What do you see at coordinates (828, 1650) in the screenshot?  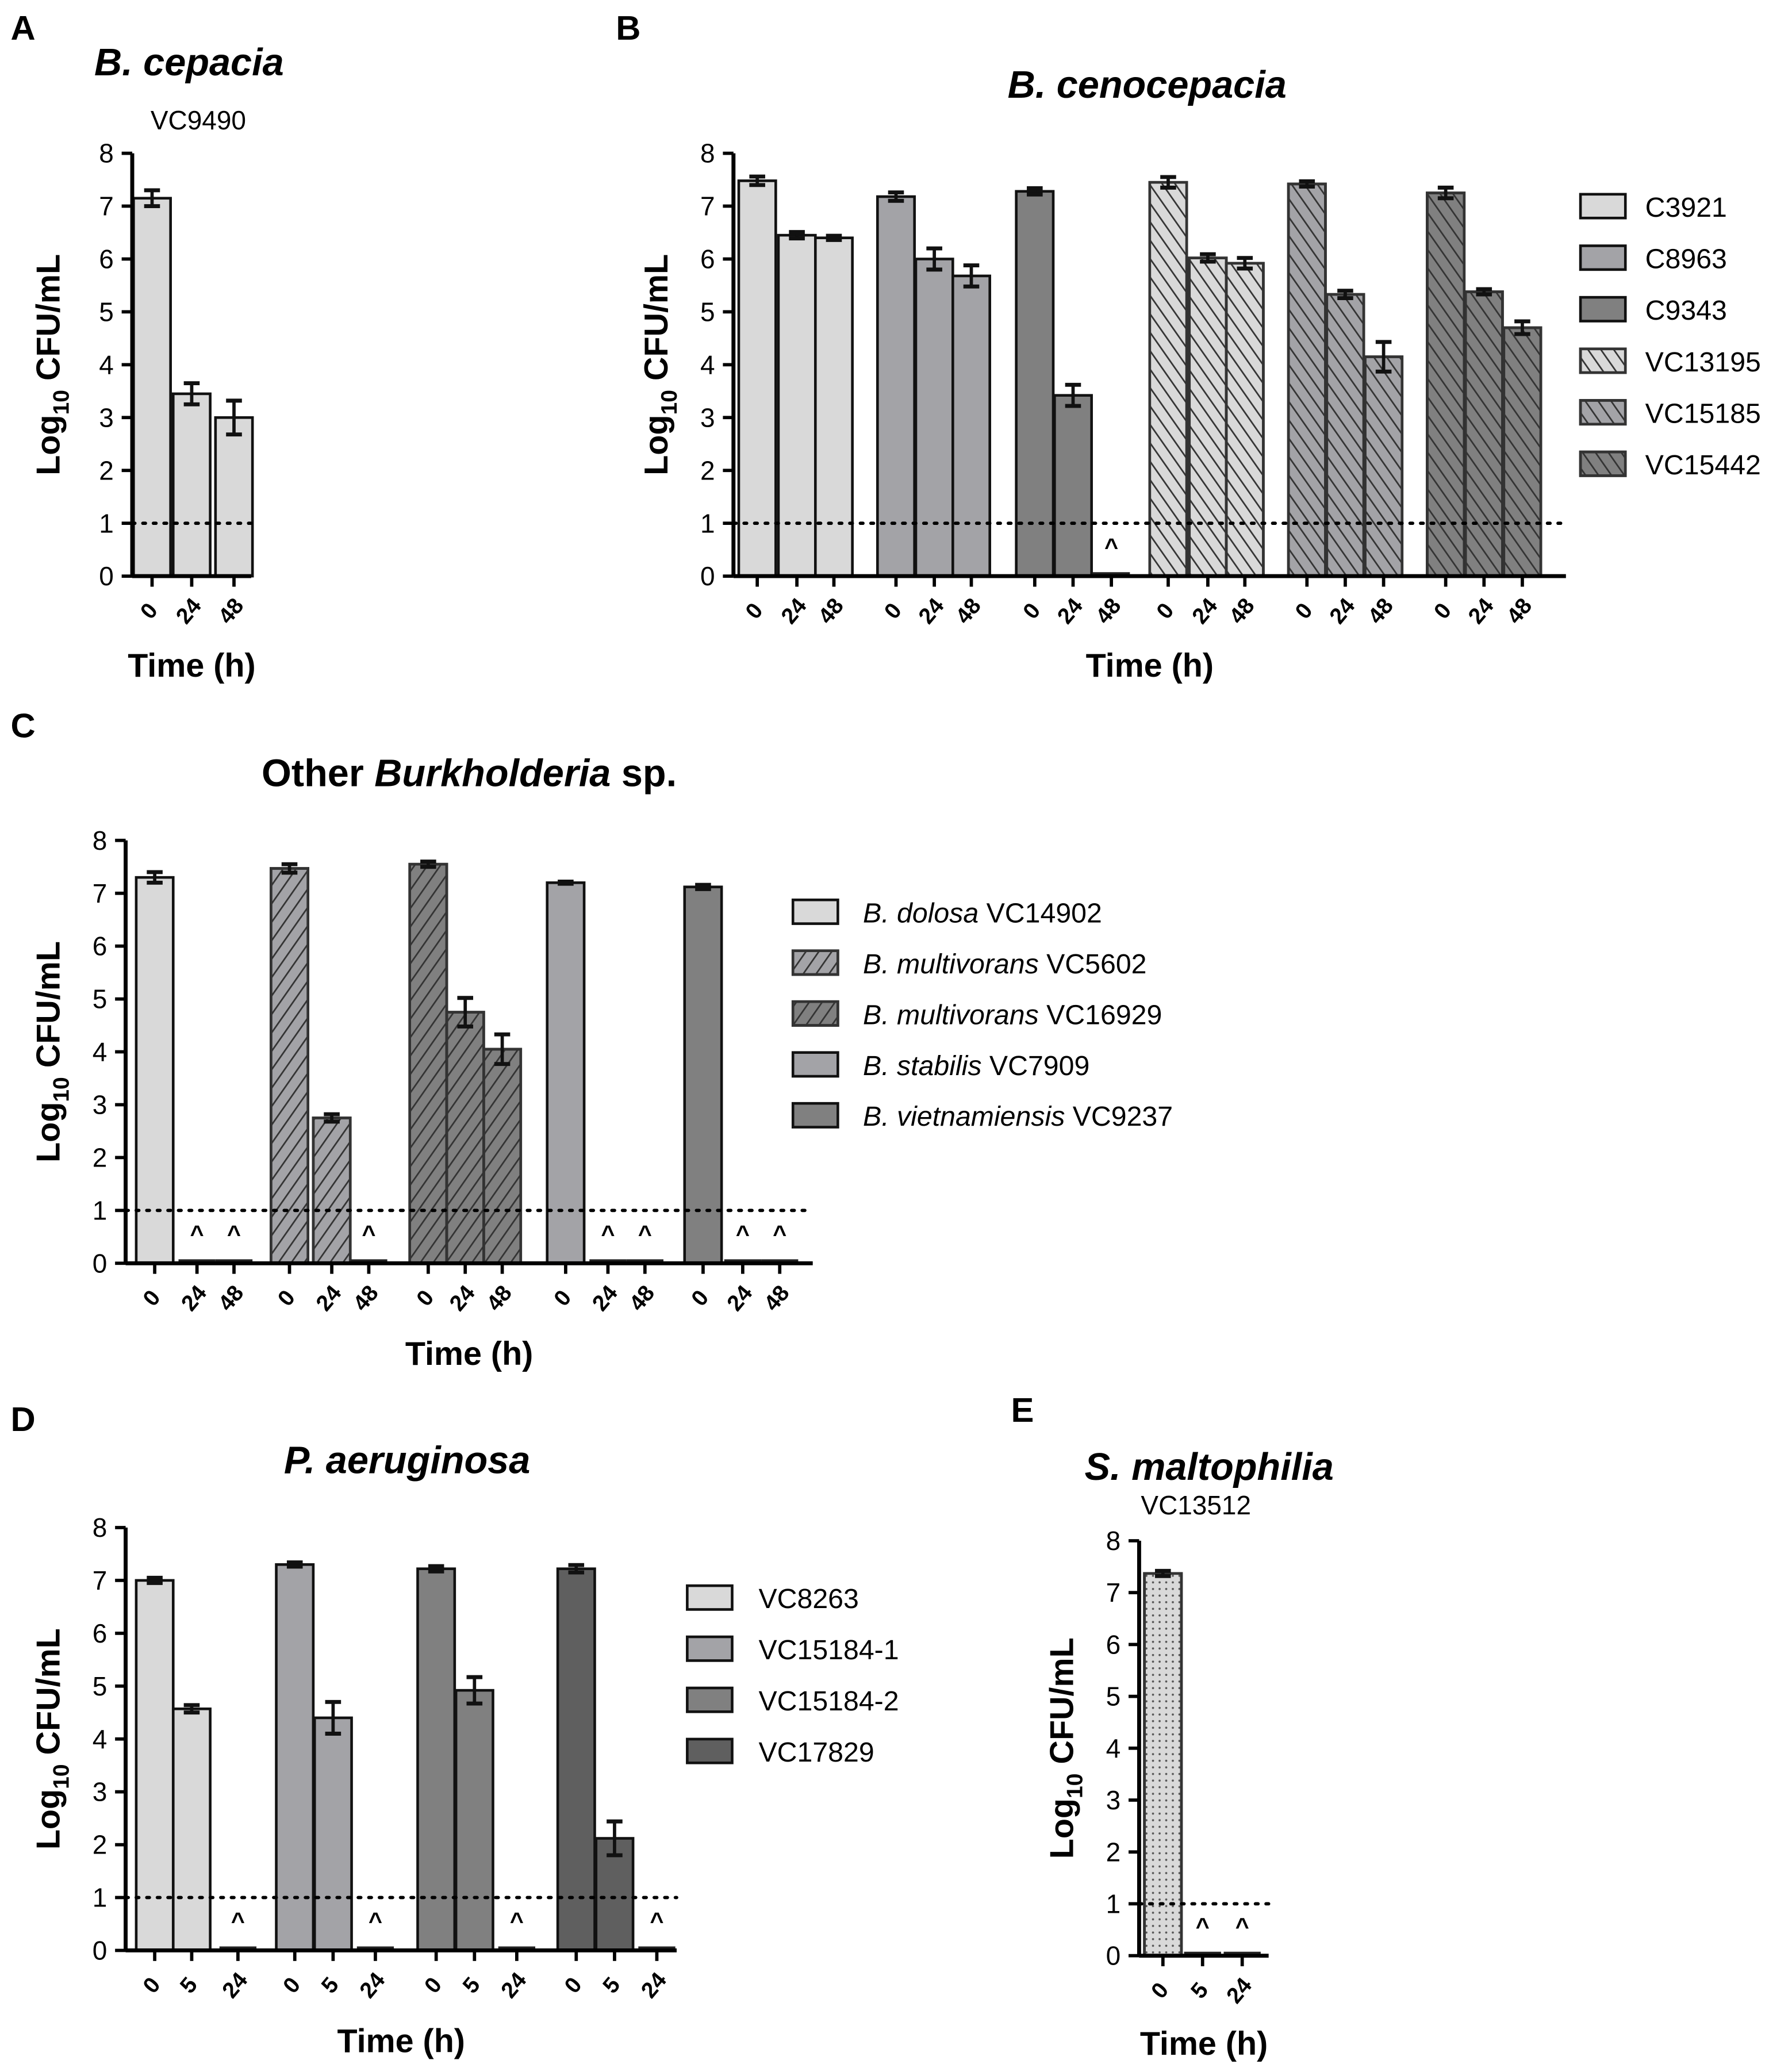 I see `text-segment: VC15184-1` at bounding box center [828, 1650].